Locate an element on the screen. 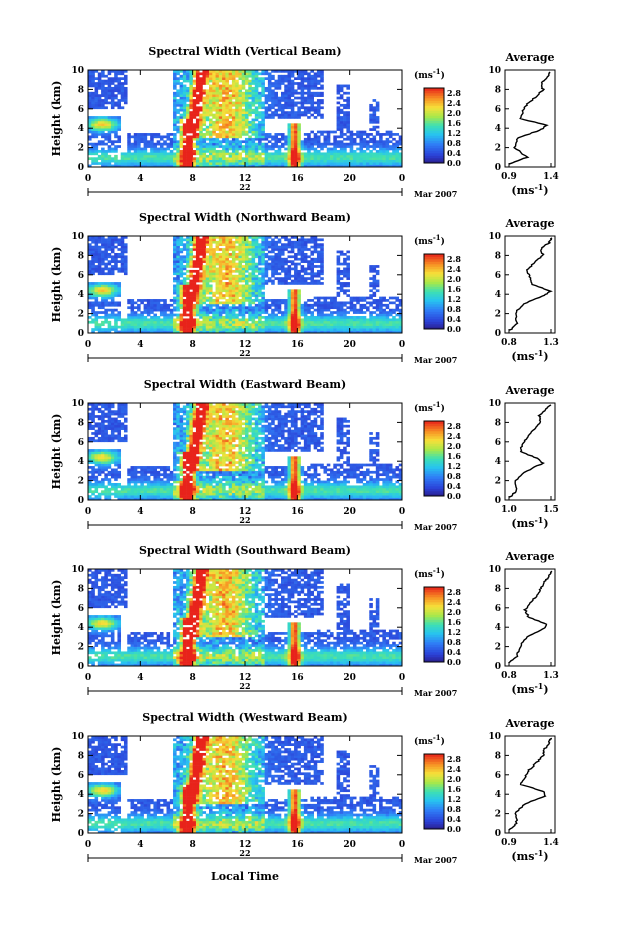 This screenshot has width=622, height=929. profile-y-tick-label: 0 is located at coordinates (498, 168).